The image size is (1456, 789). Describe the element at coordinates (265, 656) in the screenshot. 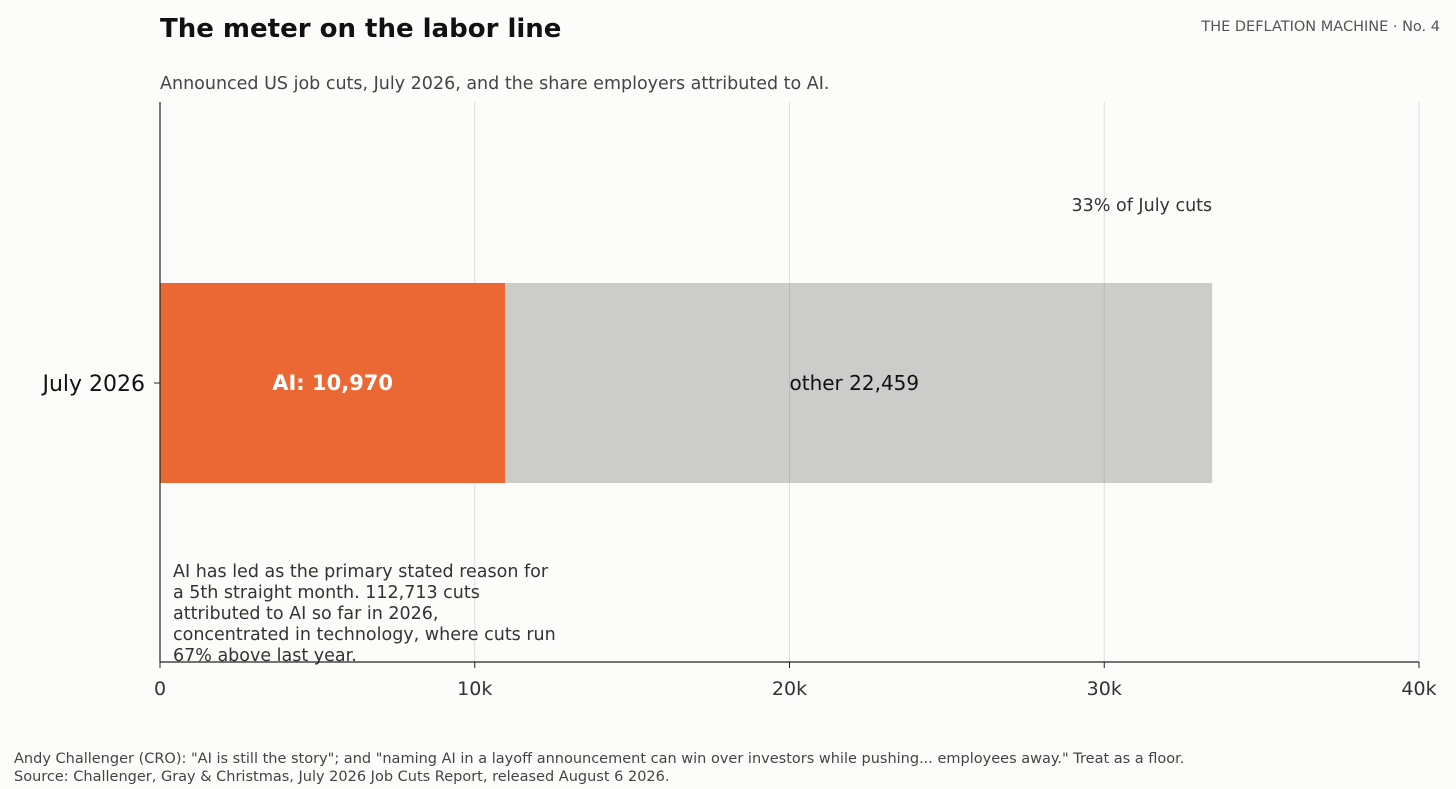

I see `note-line-5: 67% above last year.` at that location.